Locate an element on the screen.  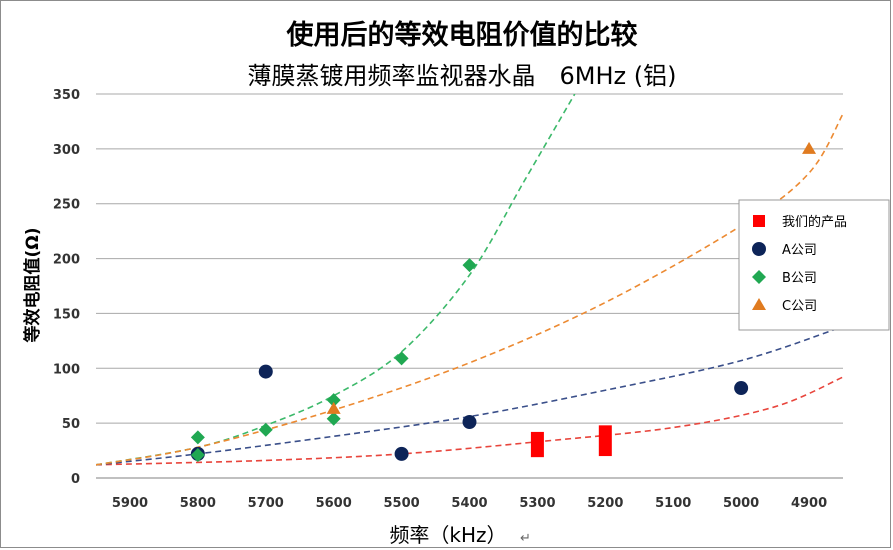
y-tick-label: 100 is located at coordinates (66, 369).